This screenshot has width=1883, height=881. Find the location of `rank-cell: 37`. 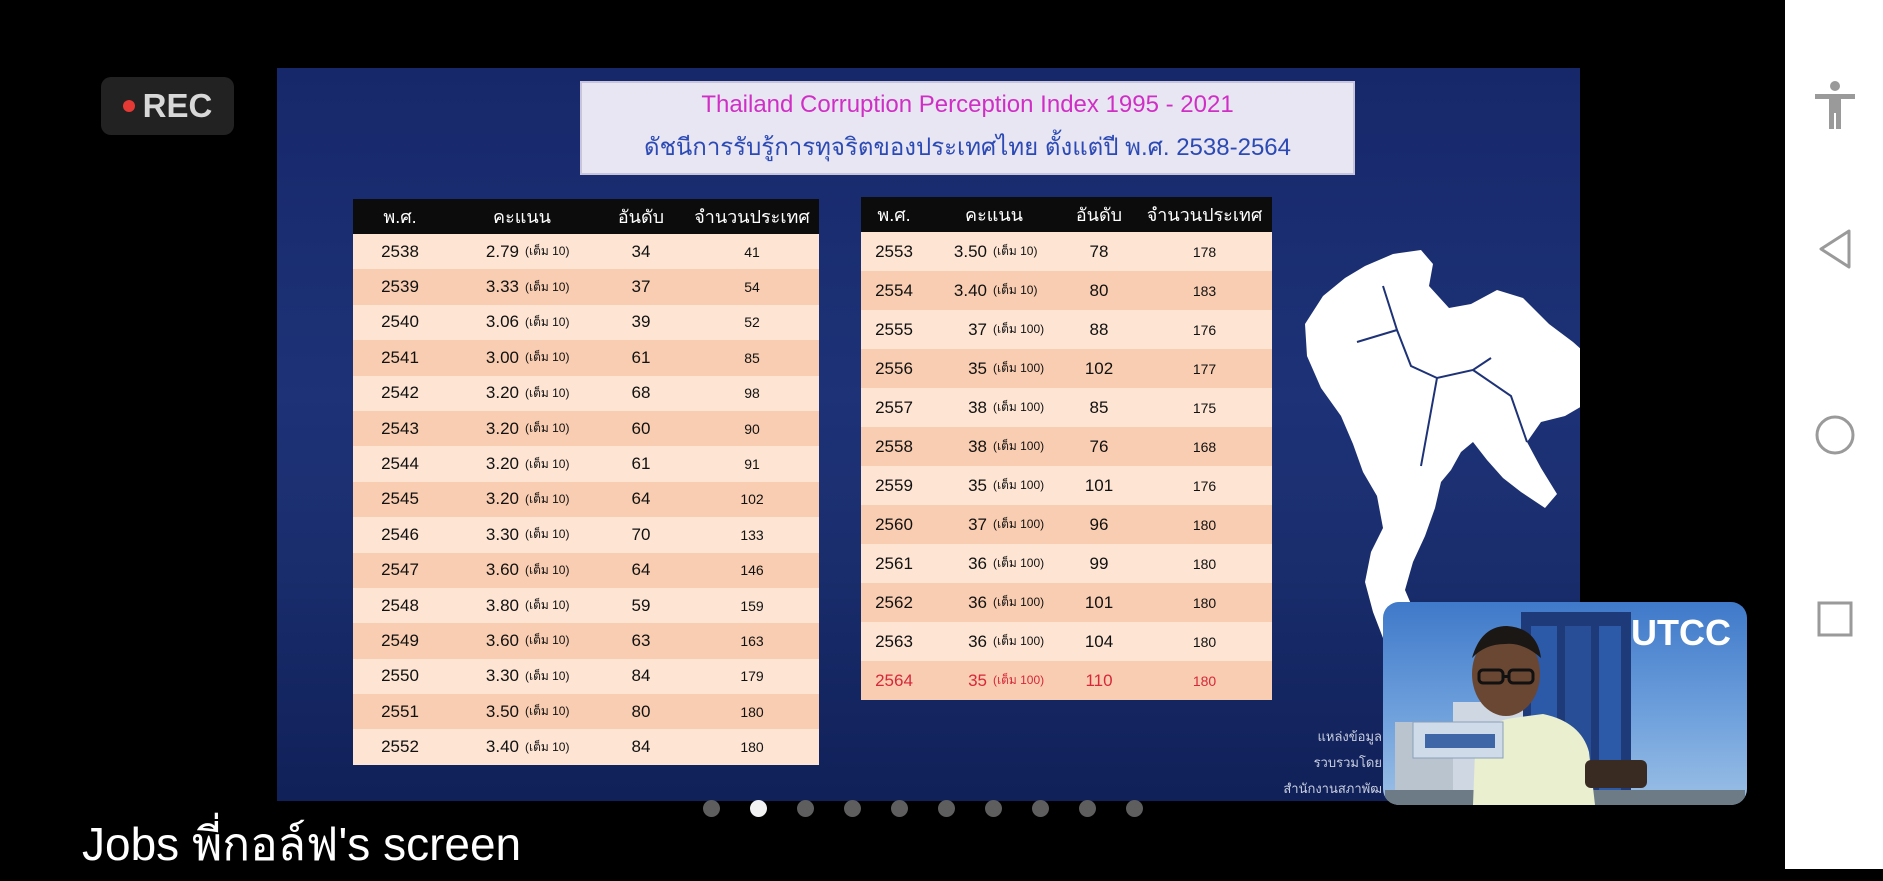

rank-cell: 37 is located at coordinates (641, 287).